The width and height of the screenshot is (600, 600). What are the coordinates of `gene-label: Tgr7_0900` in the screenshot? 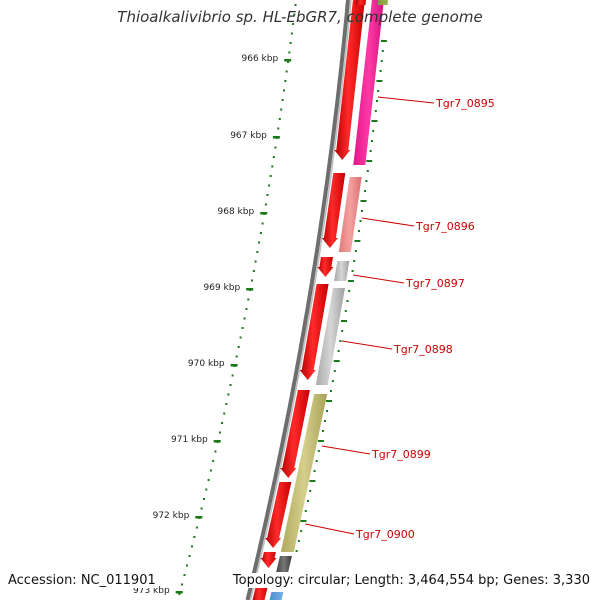 It's located at (385, 534).